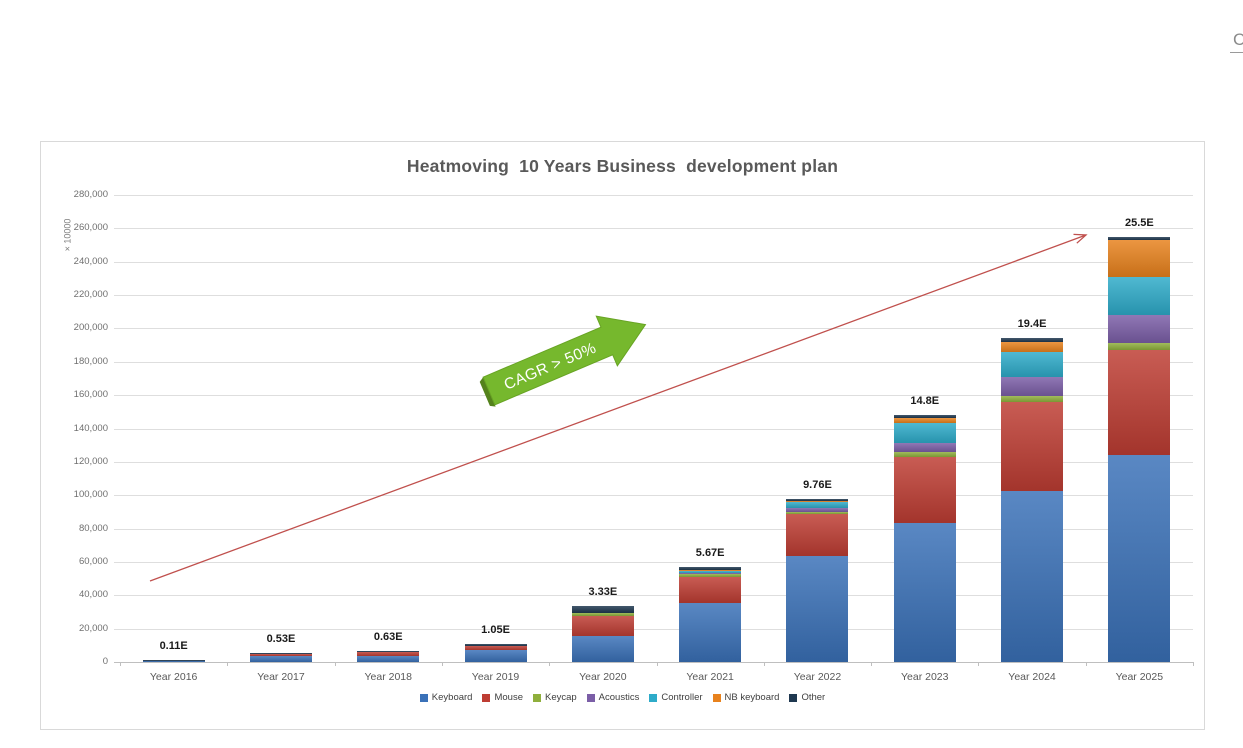 The height and width of the screenshot is (748, 1243). What do you see at coordinates (388, 637) in the screenshot?
I see `bar-total-label: 0.63E` at bounding box center [388, 637].